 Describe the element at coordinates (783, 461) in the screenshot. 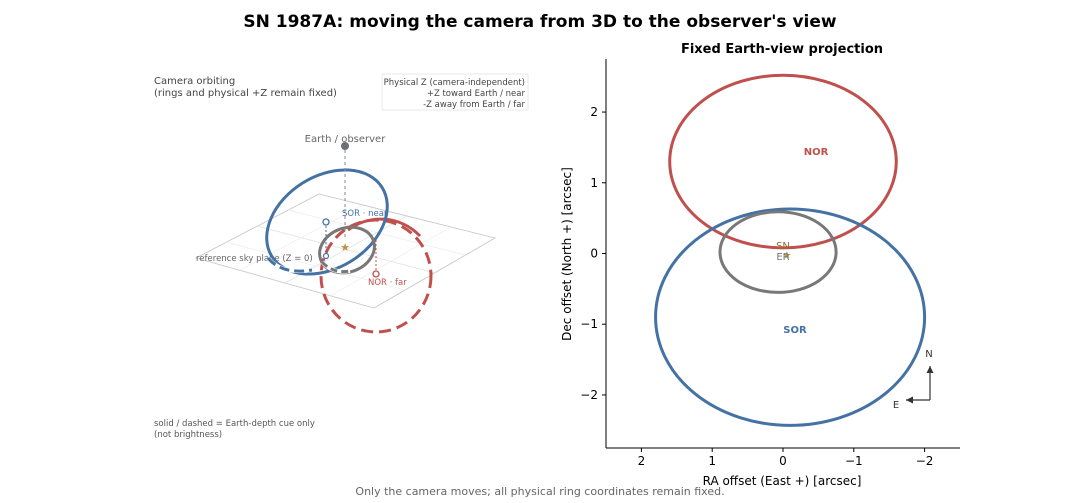

I see `x-tick-label: 0` at that location.